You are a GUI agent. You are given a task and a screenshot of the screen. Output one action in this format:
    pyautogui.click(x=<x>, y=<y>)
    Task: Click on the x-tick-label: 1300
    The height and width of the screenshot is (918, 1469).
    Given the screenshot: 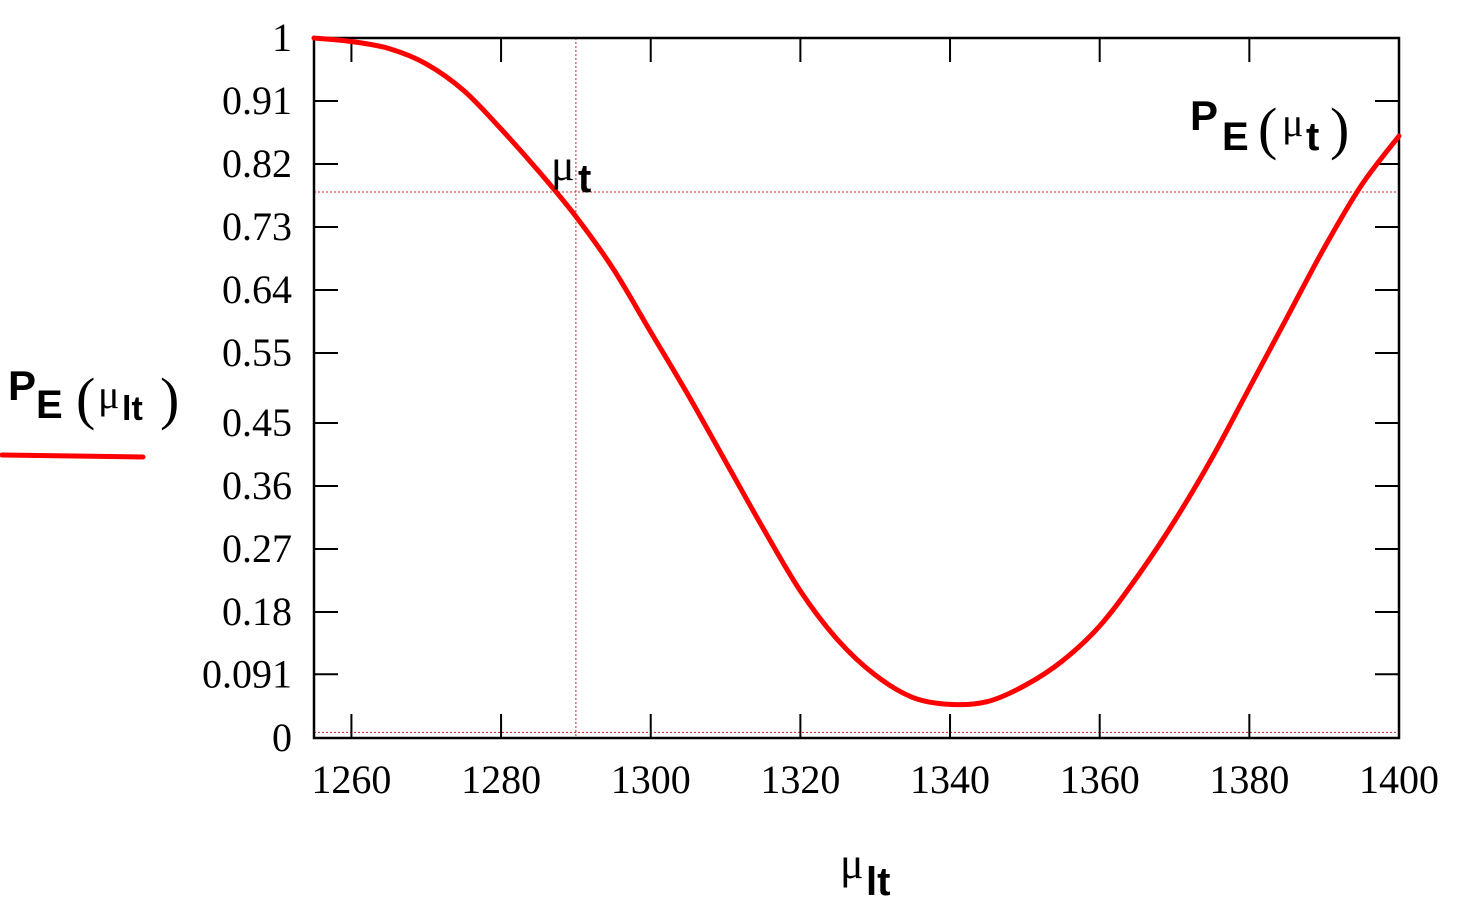 What is the action you would take?
    pyautogui.click(x=651, y=779)
    